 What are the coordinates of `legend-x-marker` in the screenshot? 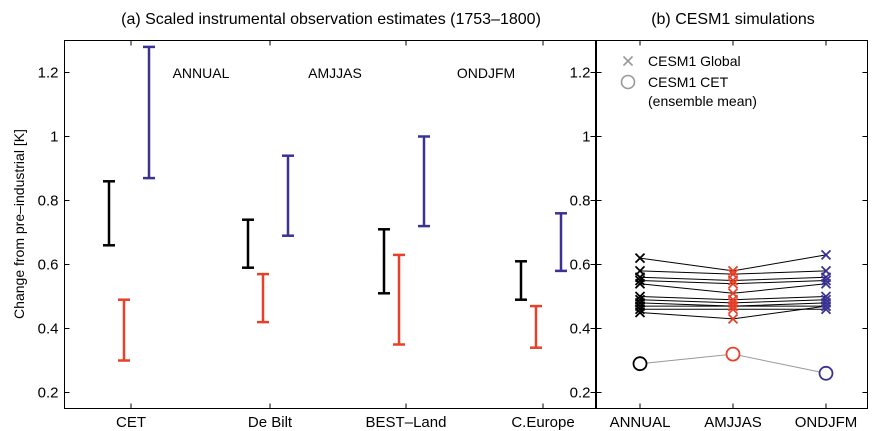 It's located at (628, 61).